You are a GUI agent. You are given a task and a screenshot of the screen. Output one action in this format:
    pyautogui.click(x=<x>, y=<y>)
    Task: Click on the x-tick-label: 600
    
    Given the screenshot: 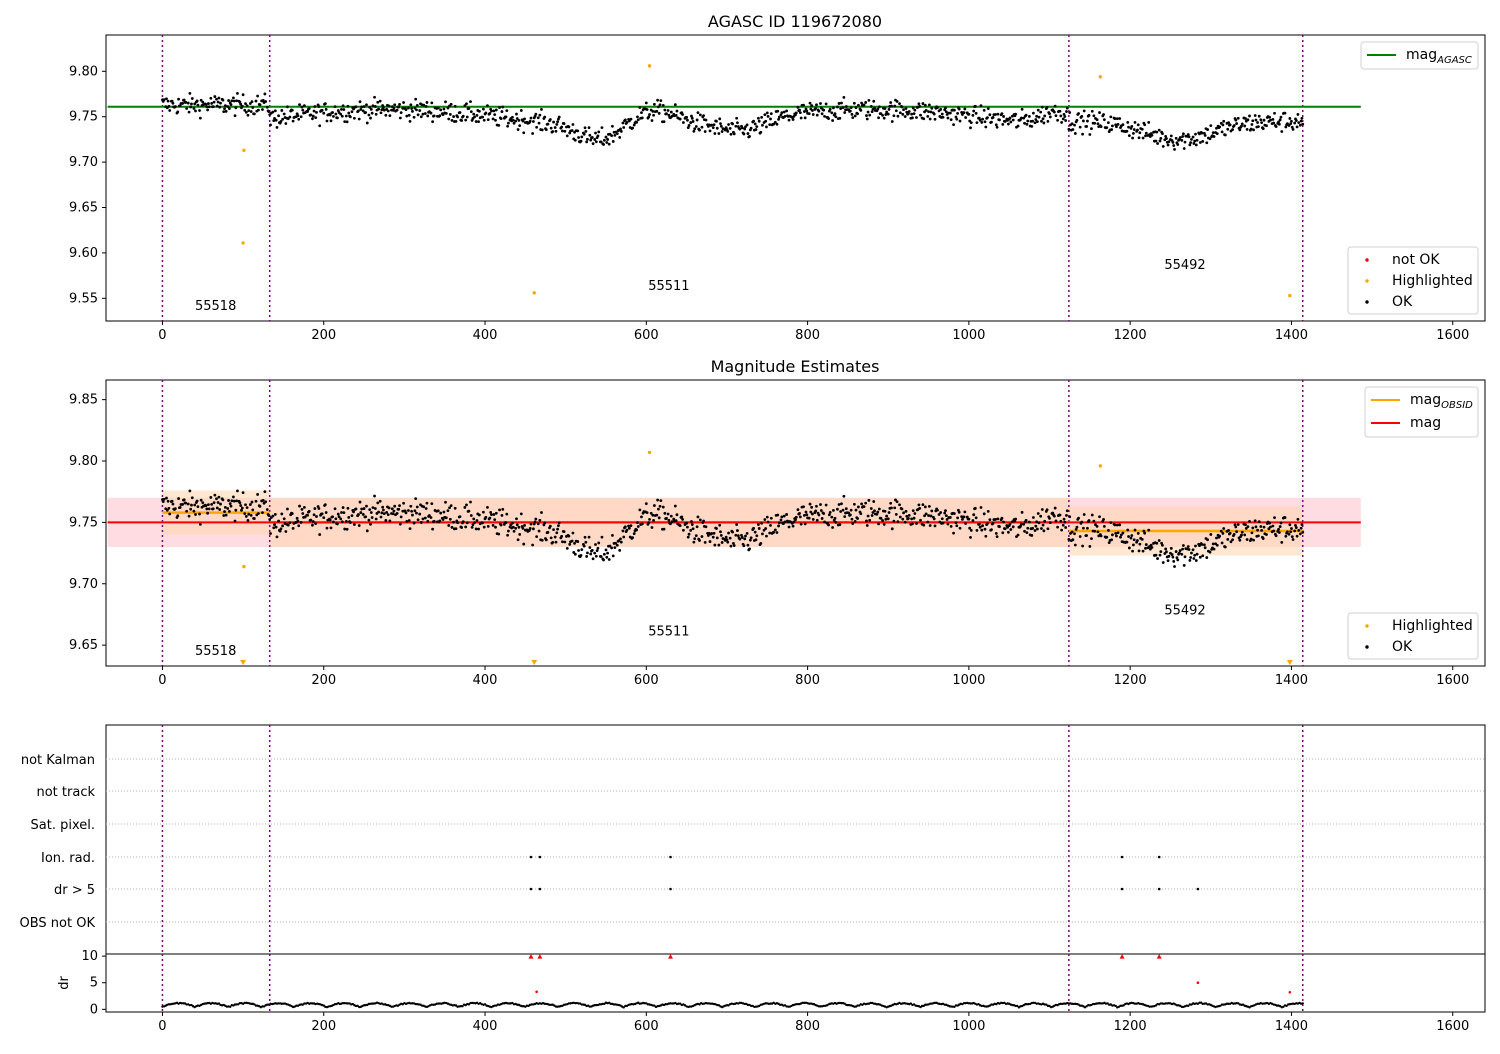 What is the action you would take?
    pyautogui.click(x=646, y=335)
    